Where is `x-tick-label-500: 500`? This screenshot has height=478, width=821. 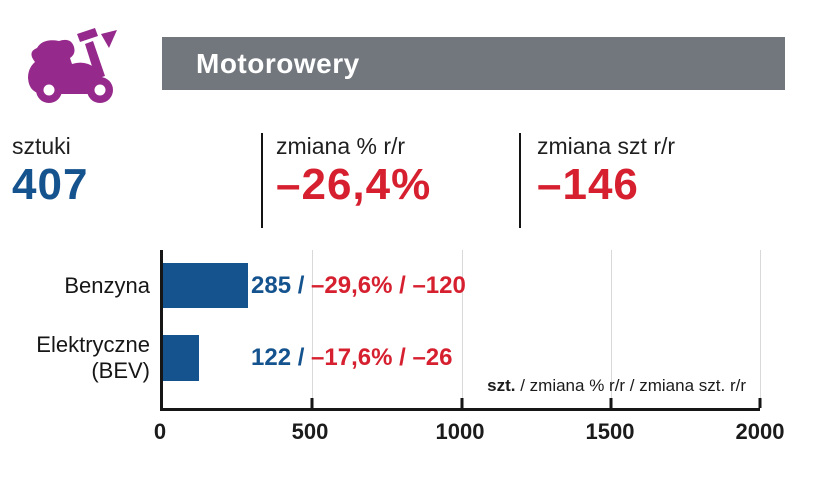
x-tick-label-500: 500 is located at coordinates (310, 431).